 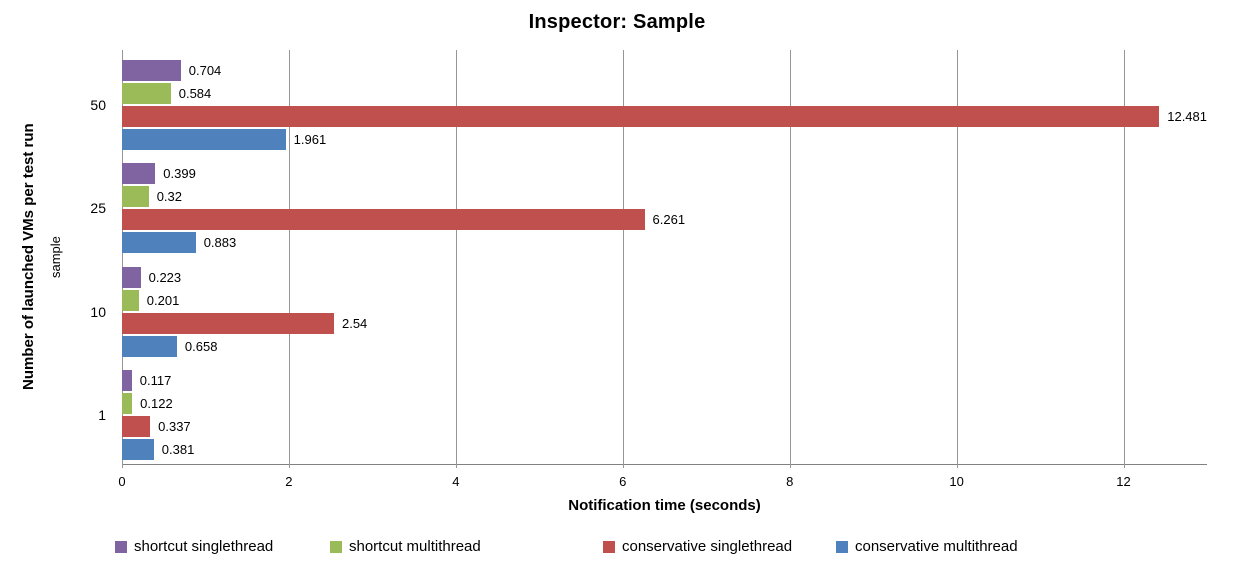 What do you see at coordinates (664, 300) in the screenshot?
I see `bar-row: 0.201` at bounding box center [664, 300].